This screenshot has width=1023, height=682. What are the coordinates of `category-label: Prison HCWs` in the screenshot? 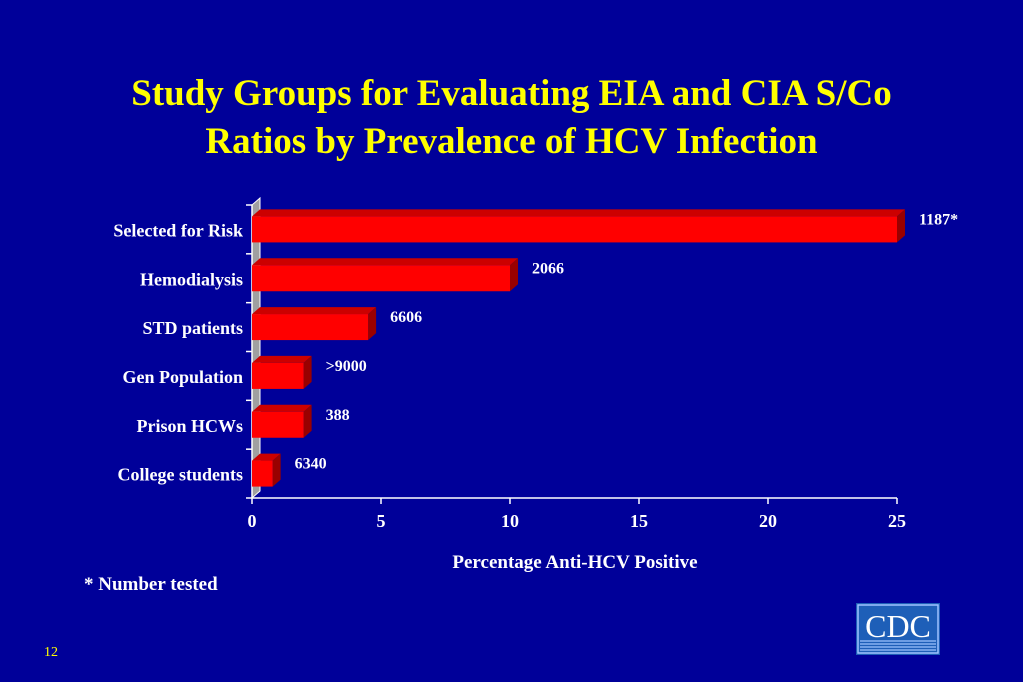 It's located at (189, 426).